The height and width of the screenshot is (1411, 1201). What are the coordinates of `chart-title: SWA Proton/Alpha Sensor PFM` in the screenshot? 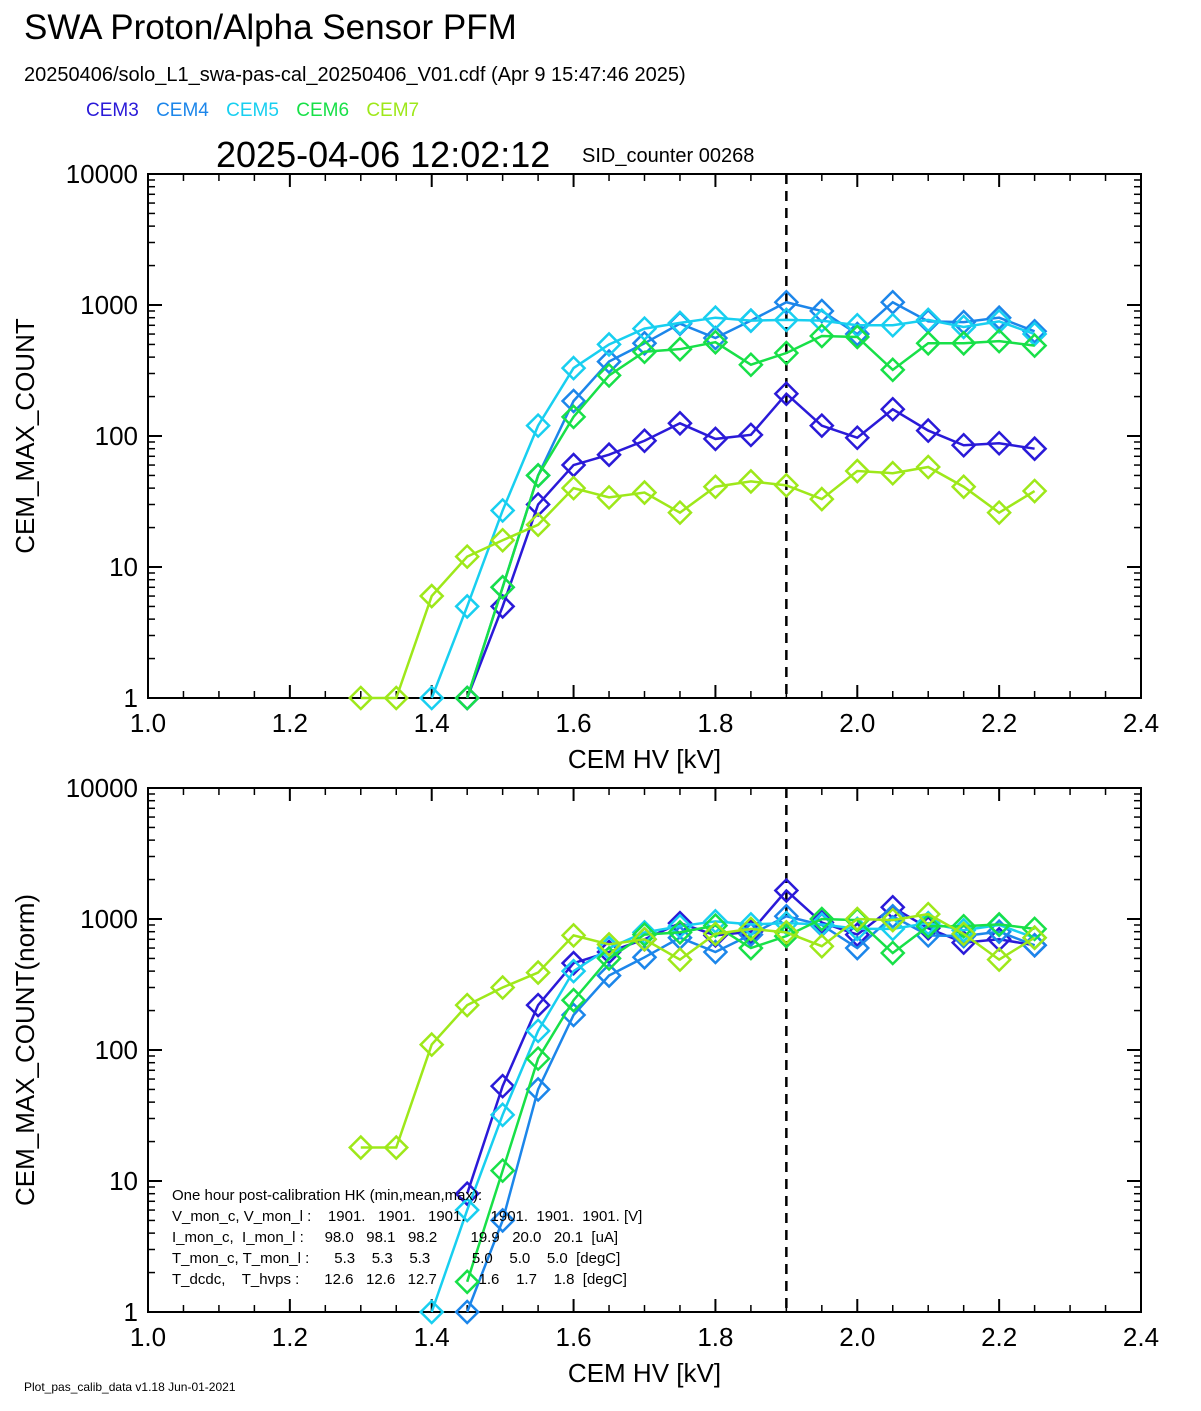 It's located at (270, 27).